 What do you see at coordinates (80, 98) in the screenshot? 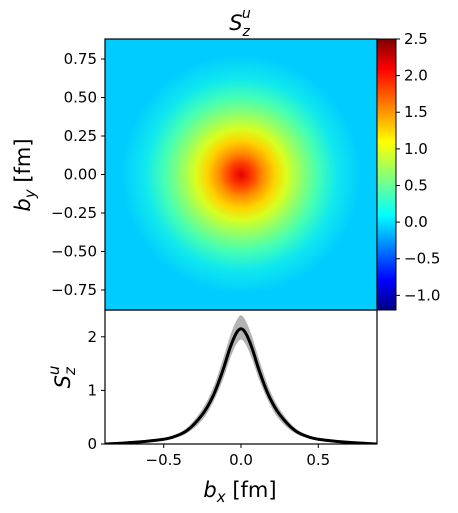
I see `heatmap-ytick-label: 0.50` at bounding box center [80, 98].